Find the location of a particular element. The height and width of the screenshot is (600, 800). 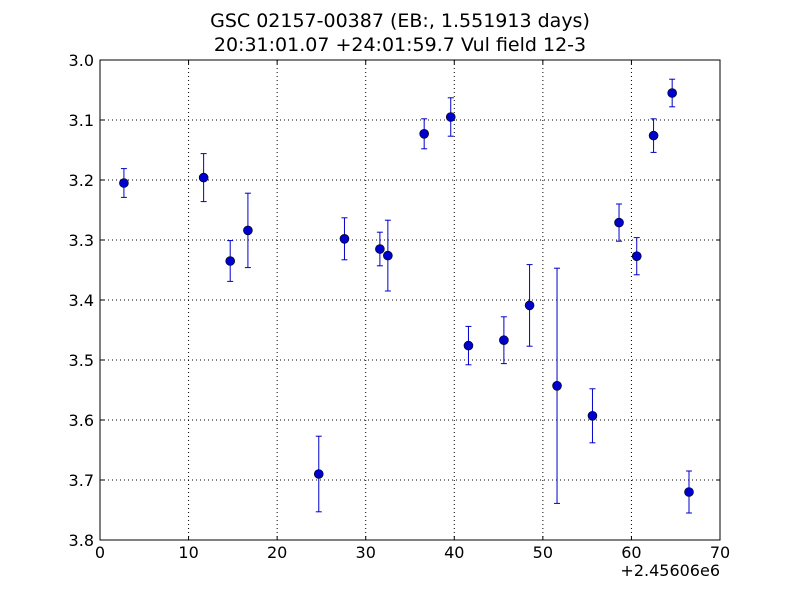

x-tick-label: 50 is located at coordinates (543, 552).